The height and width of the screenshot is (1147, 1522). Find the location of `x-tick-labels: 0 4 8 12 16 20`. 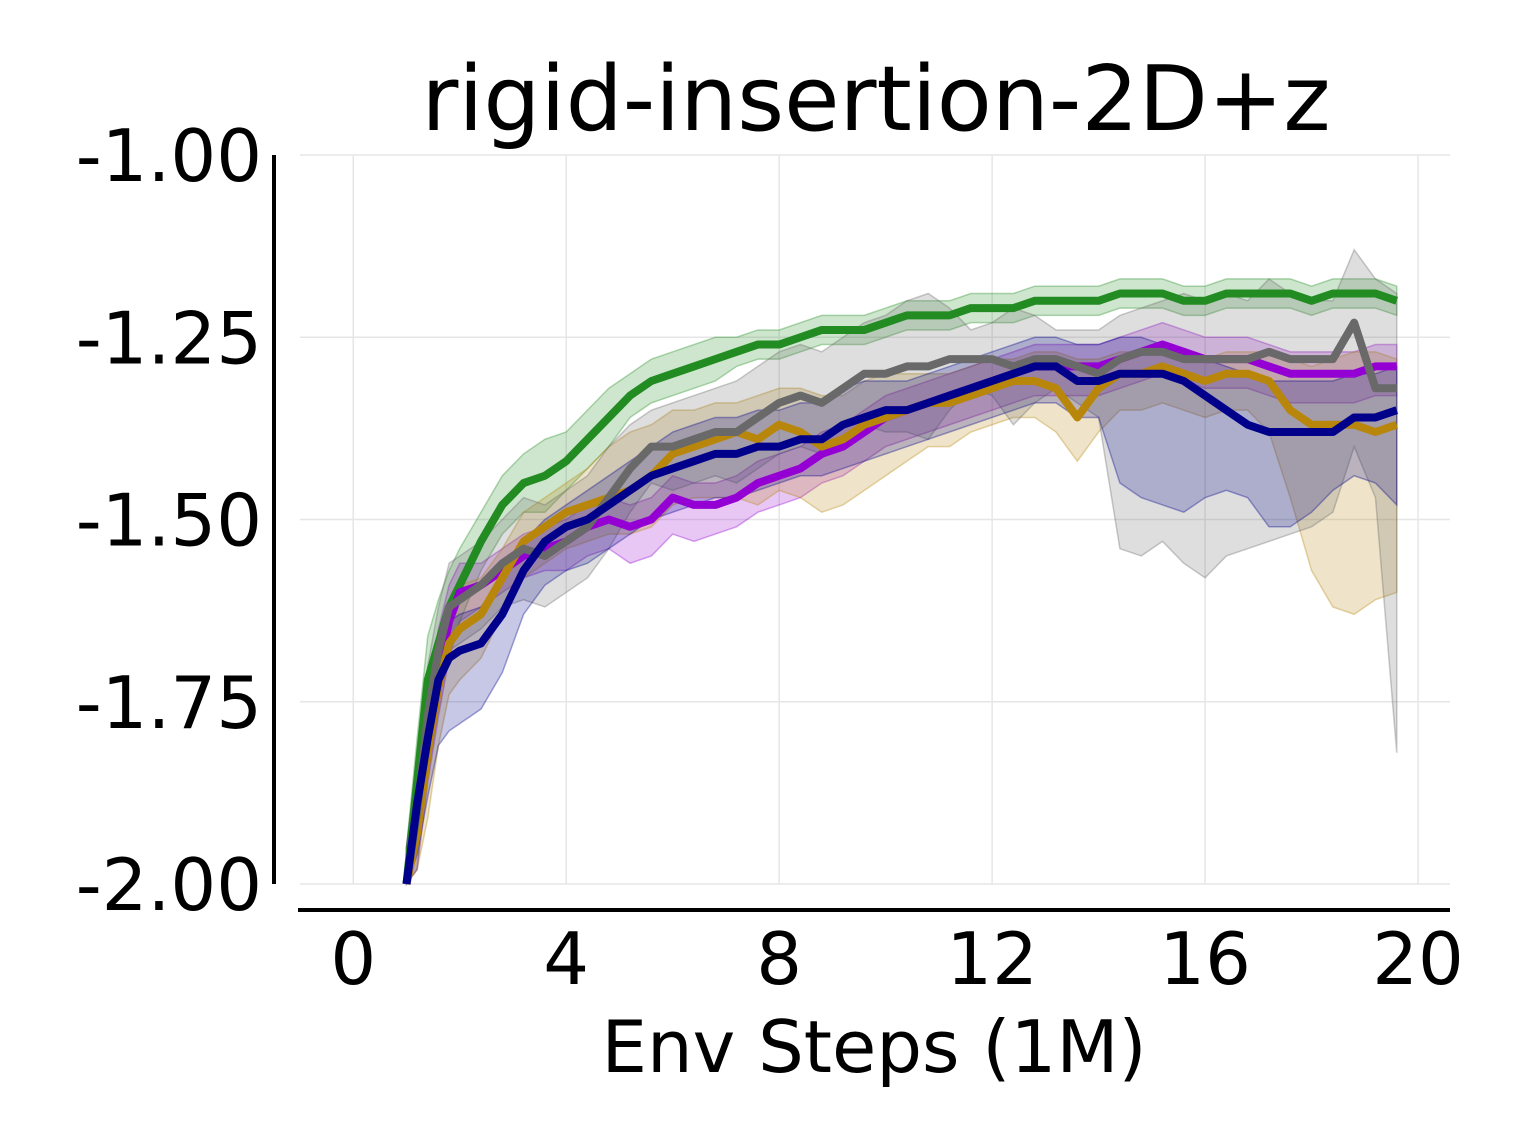

x-tick-labels: 0 4 8 12 16 20 is located at coordinates (897, 959).